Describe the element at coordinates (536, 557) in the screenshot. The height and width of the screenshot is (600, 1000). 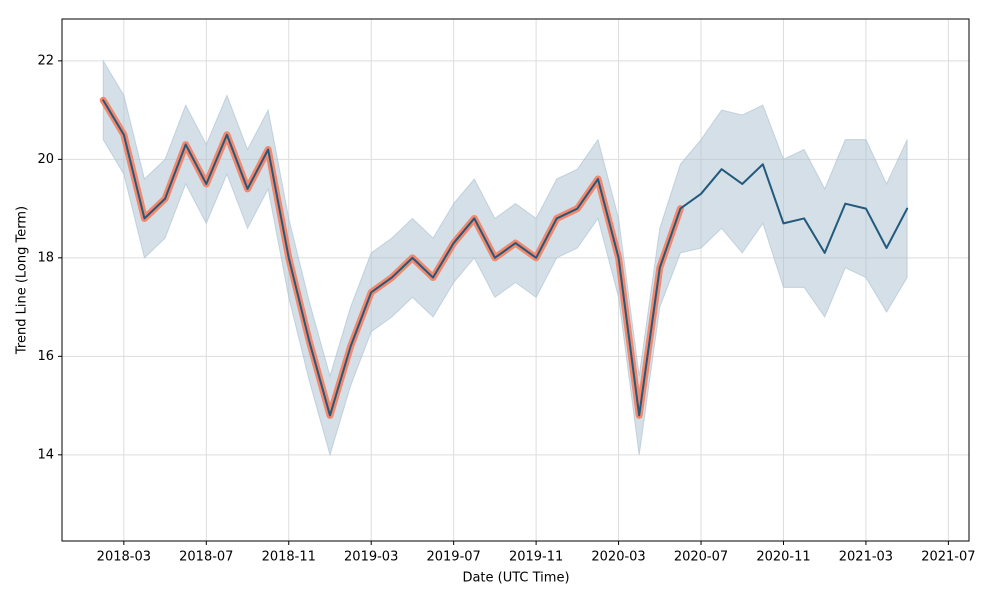
I see `x-tick-label: 2019-11` at that location.